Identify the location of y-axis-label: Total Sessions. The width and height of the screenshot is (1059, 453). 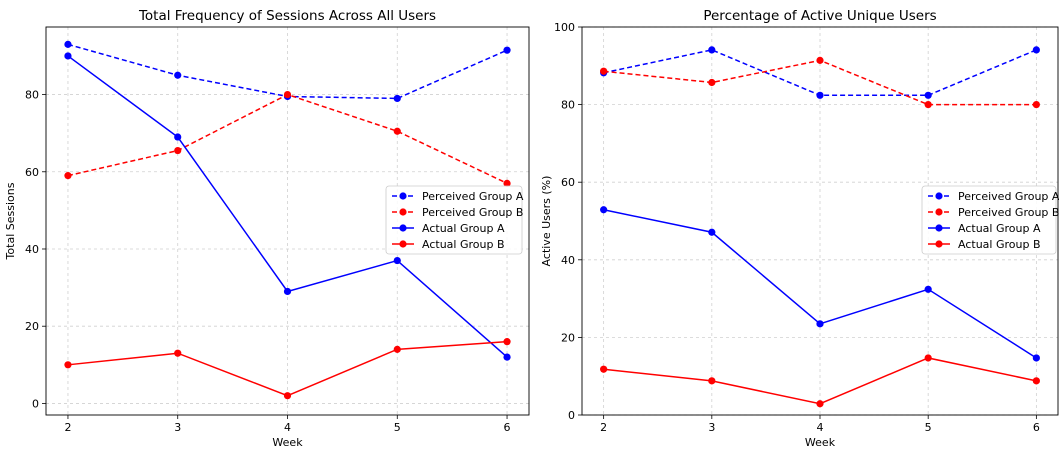
(10, 221).